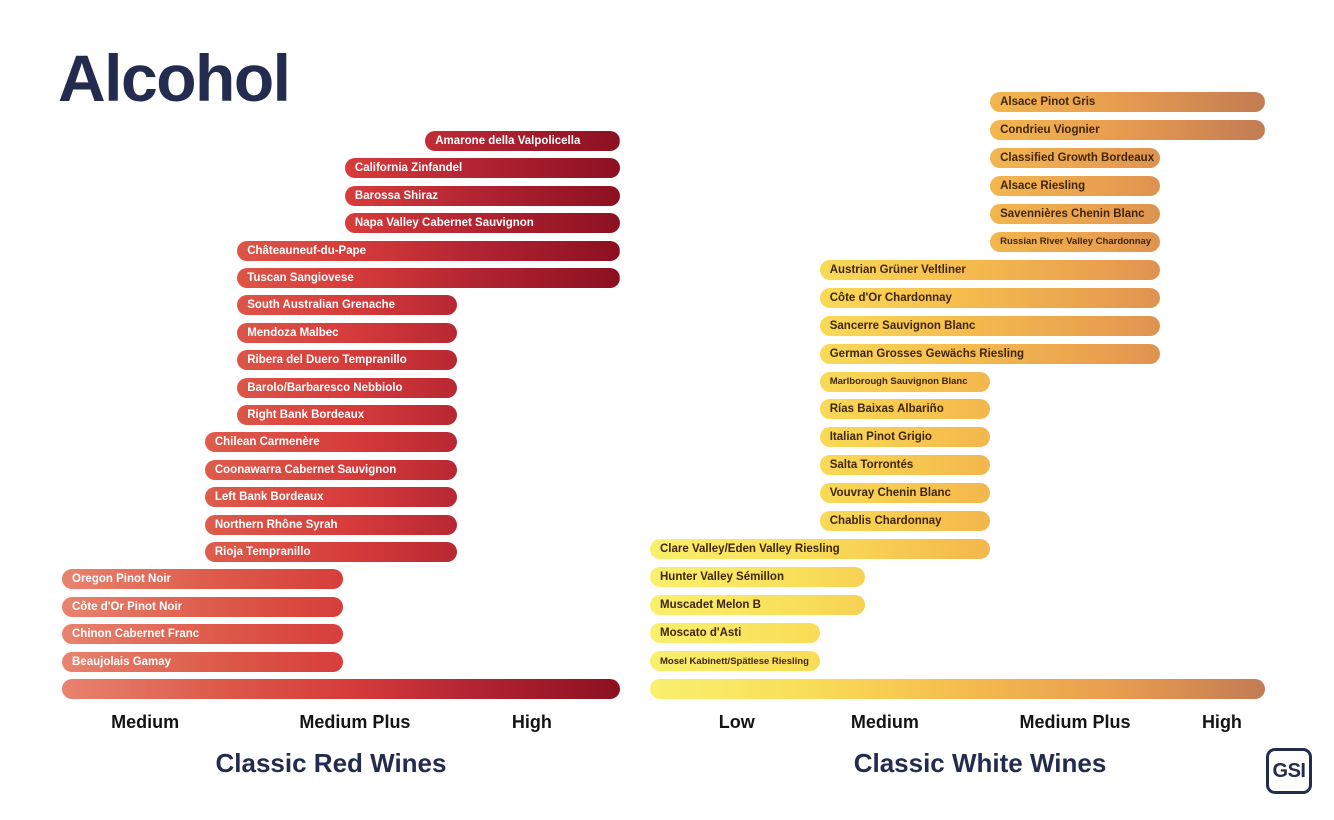  I want to click on wine-bar-label: German Grosses Gewächs Riesling, so click(927, 353).